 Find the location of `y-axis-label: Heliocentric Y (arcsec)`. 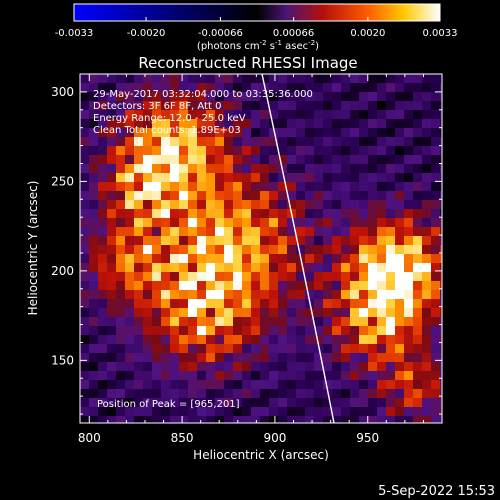

y-axis-label: Heliocentric Y (arcsec) is located at coordinates (33, 248).